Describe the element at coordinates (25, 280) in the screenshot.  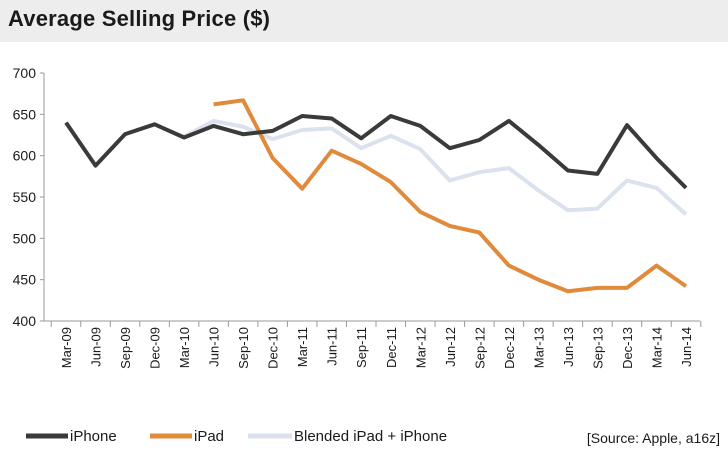
I see `y-tick-label: 450` at that location.